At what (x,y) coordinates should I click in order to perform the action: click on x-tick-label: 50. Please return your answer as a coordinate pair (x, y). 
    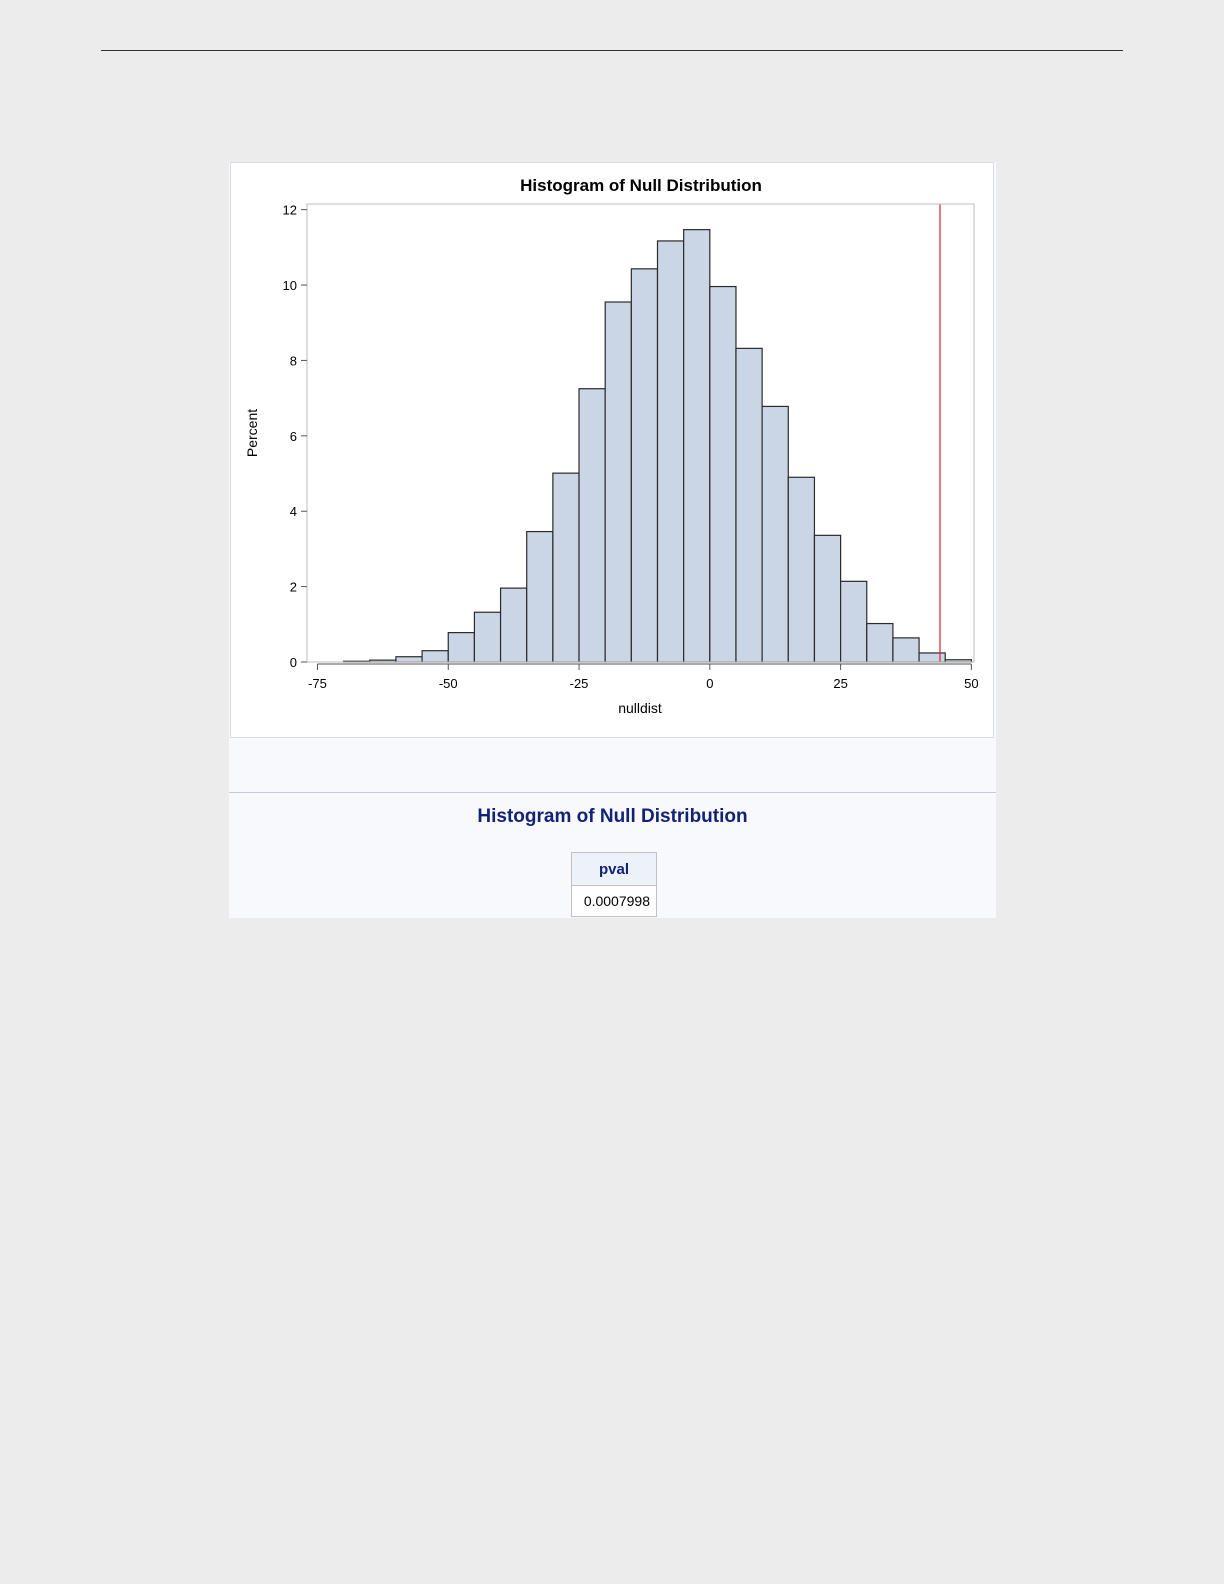
    Looking at the image, I should click on (971, 683).